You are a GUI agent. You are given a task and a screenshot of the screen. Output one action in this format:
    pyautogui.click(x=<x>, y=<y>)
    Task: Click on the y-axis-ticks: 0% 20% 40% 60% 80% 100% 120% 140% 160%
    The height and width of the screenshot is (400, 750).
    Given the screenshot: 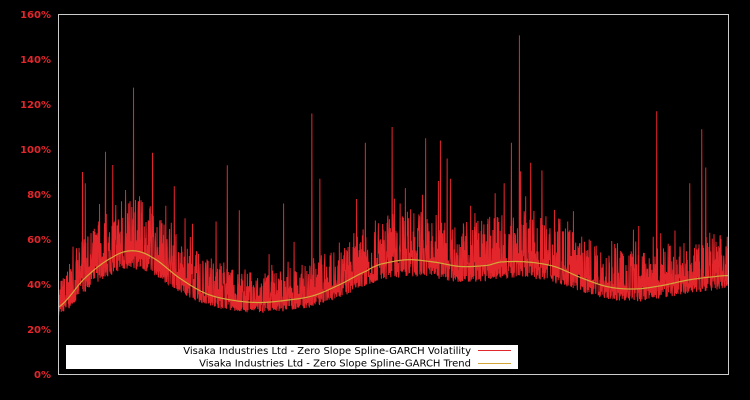 What is the action you would take?
    pyautogui.click(x=35, y=195)
    